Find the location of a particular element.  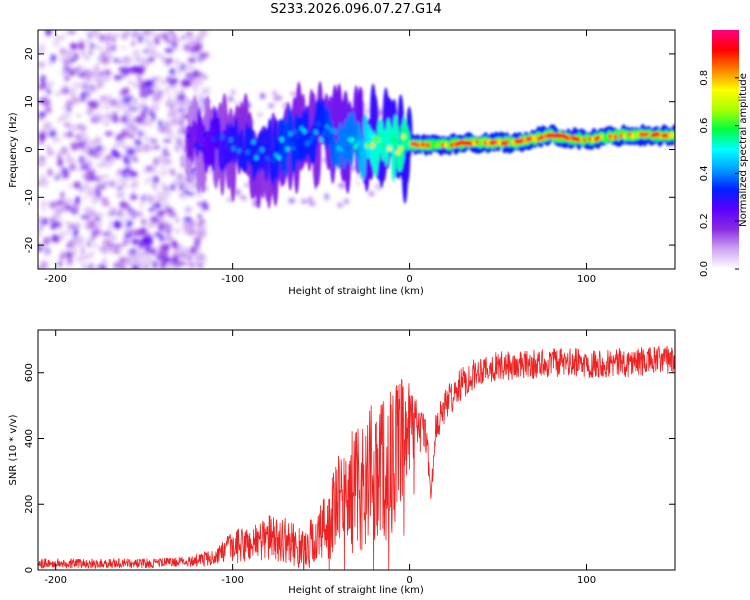

ridge-core is located at coordinates (394, 160).